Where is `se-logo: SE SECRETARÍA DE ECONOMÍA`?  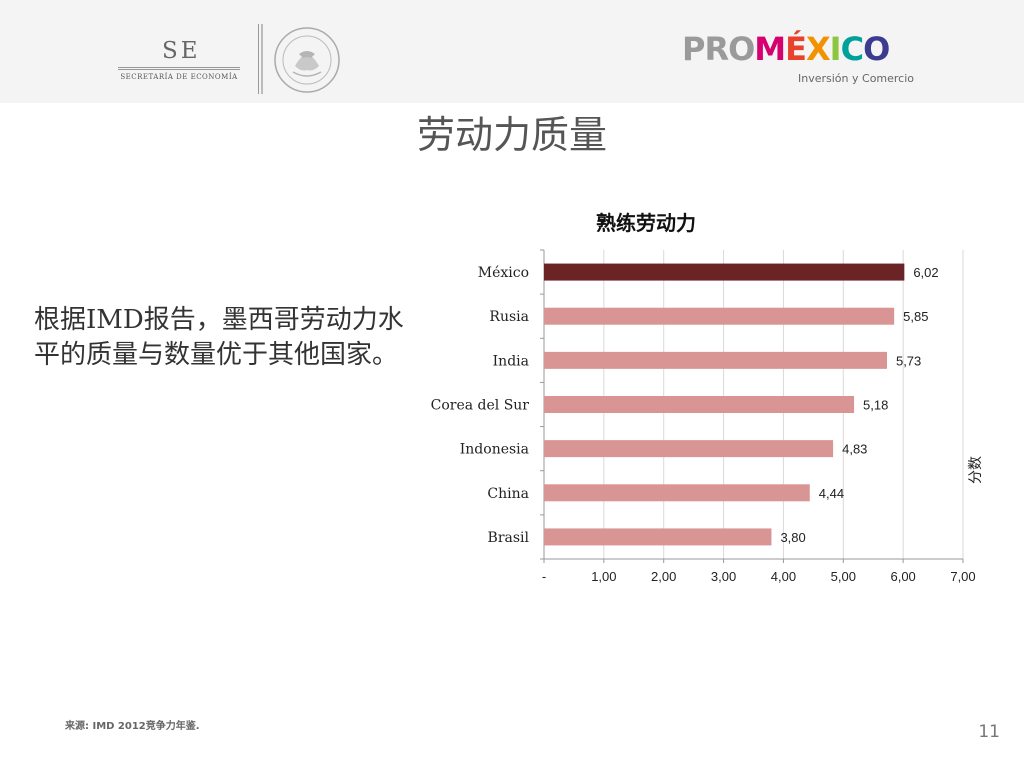 se-logo: SE SECRETARÍA DE ECONOMÍA is located at coordinates (179, 63).